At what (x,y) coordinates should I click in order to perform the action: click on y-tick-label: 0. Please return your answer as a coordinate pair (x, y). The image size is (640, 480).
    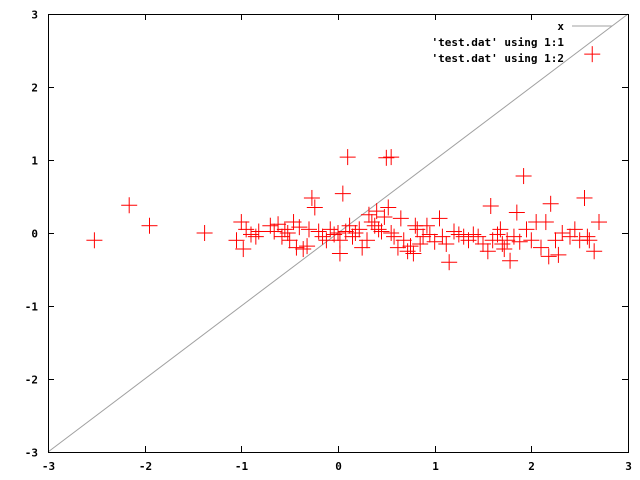
    Looking at the image, I should click on (34, 234).